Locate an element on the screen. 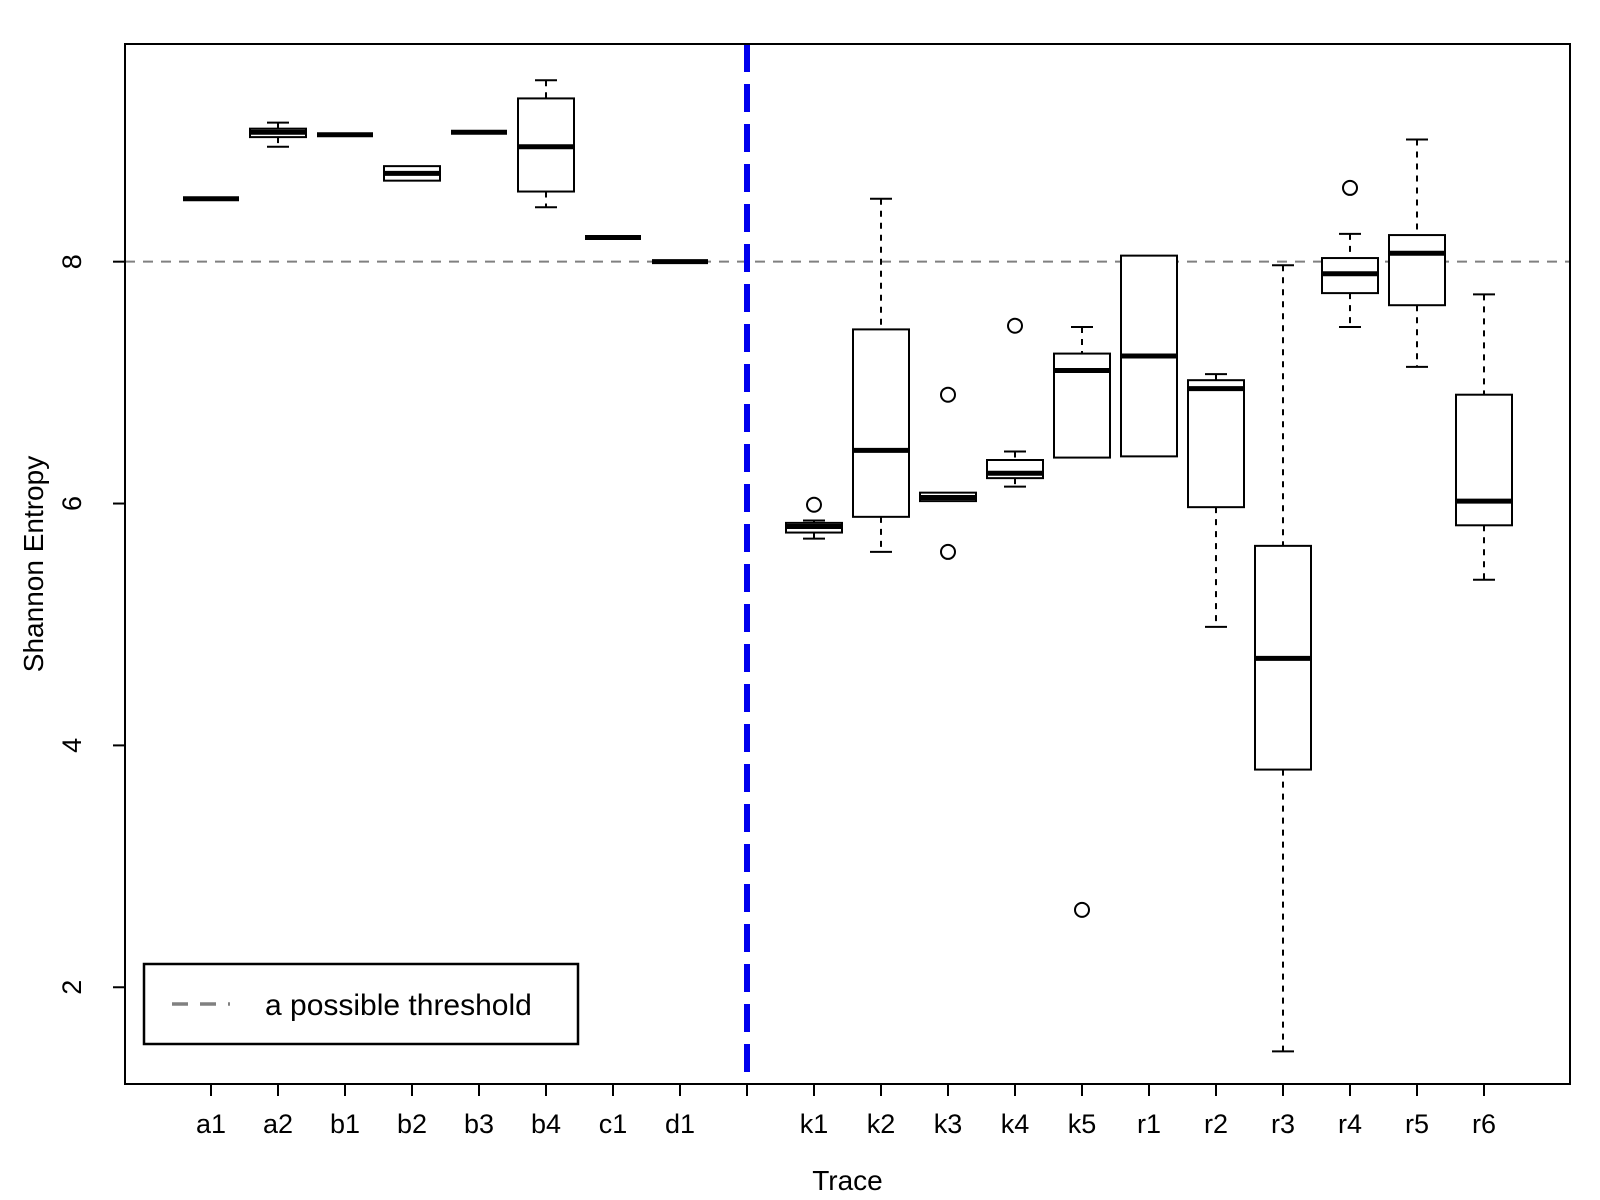 The height and width of the screenshot is (1200, 1600). x-tick-label-a2: a2 is located at coordinates (278, 1124).